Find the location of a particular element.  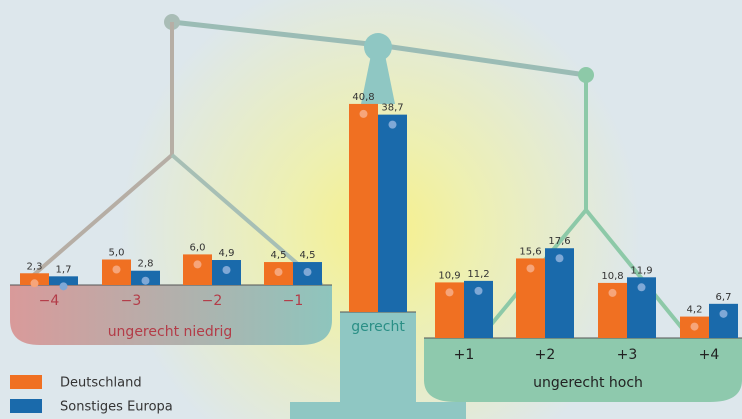

value-label: 17,6 is located at coordinates (559, 241).